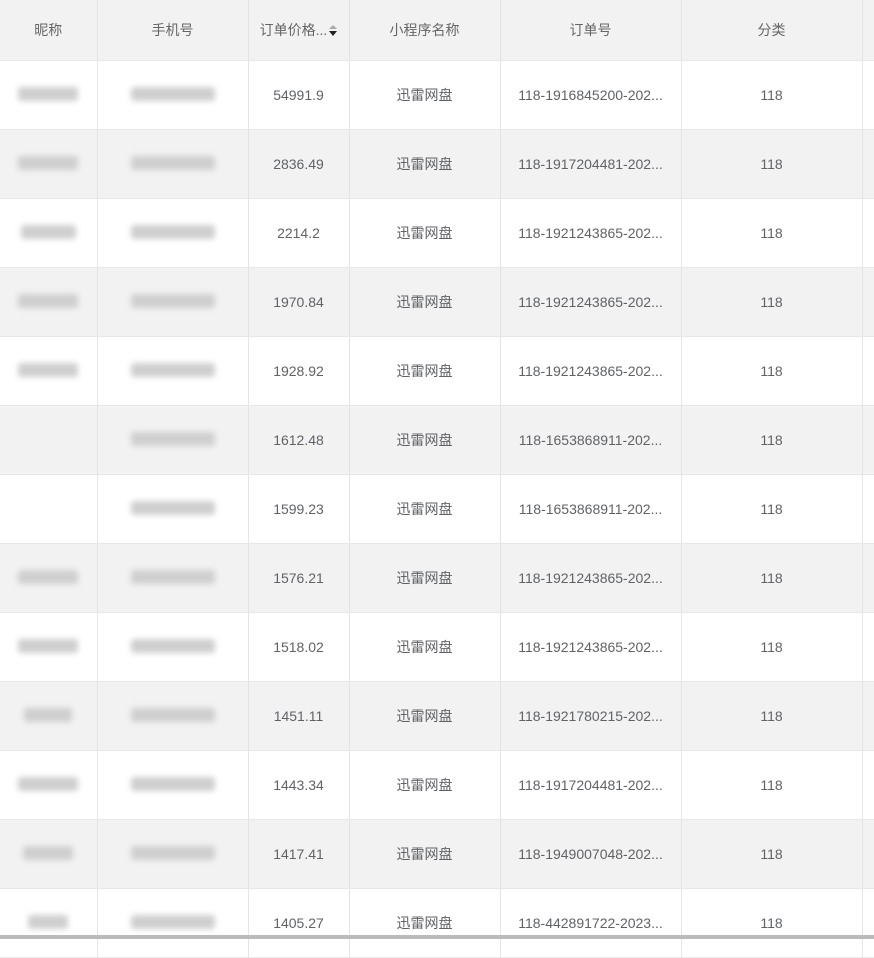 The image size is (874, 958). Describe the element at coordinates (591, 30) in the screenshot. I see `column-header-order-no: 订单号` at that location.